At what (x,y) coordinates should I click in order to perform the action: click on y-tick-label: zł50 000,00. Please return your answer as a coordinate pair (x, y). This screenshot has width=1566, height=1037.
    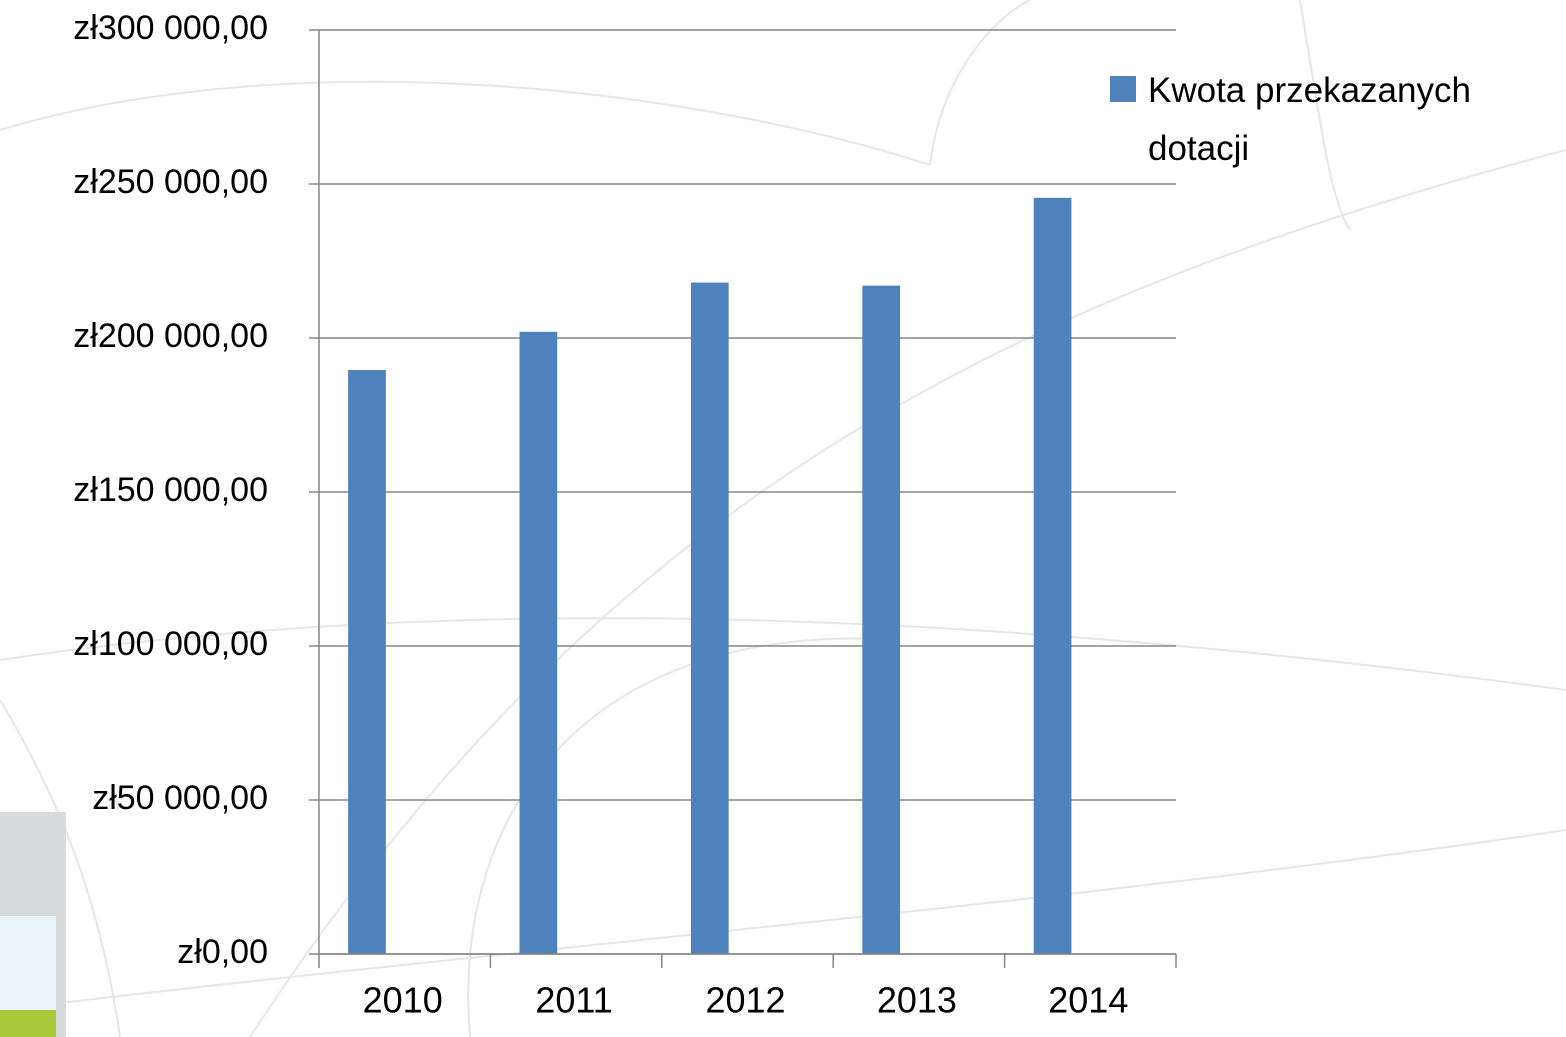
    Looking at the image, I should click on (180, 798).